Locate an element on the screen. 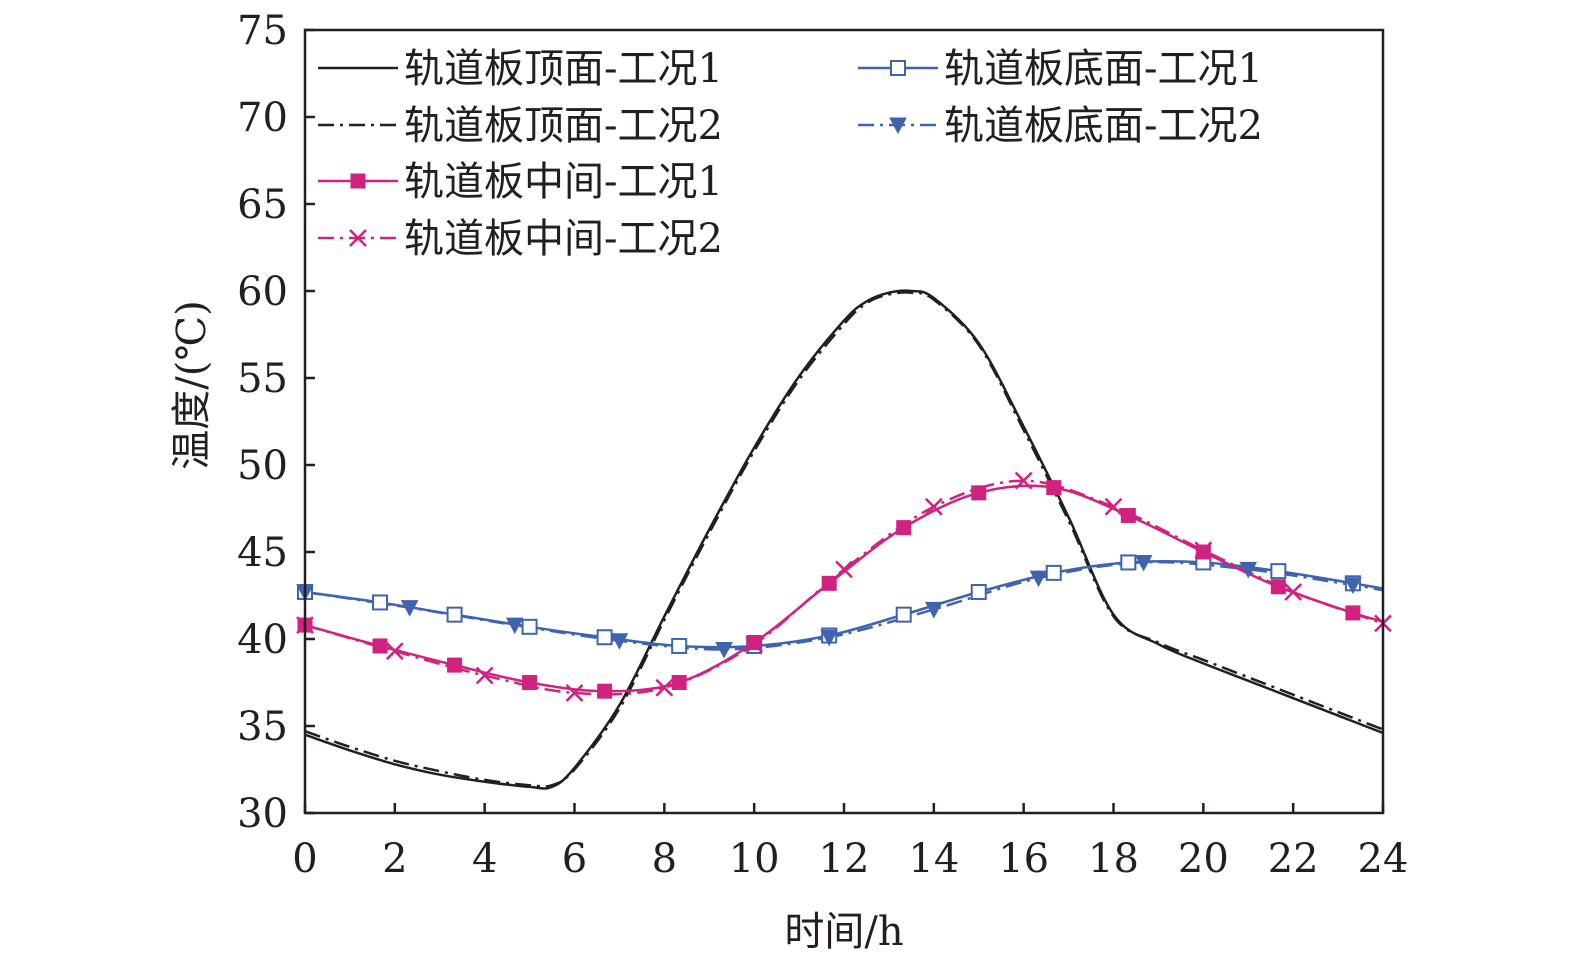  x-axis: 0 2 4 6 8 10 12 14 16 18 20 22 24 is located at coordinates (850, 842).